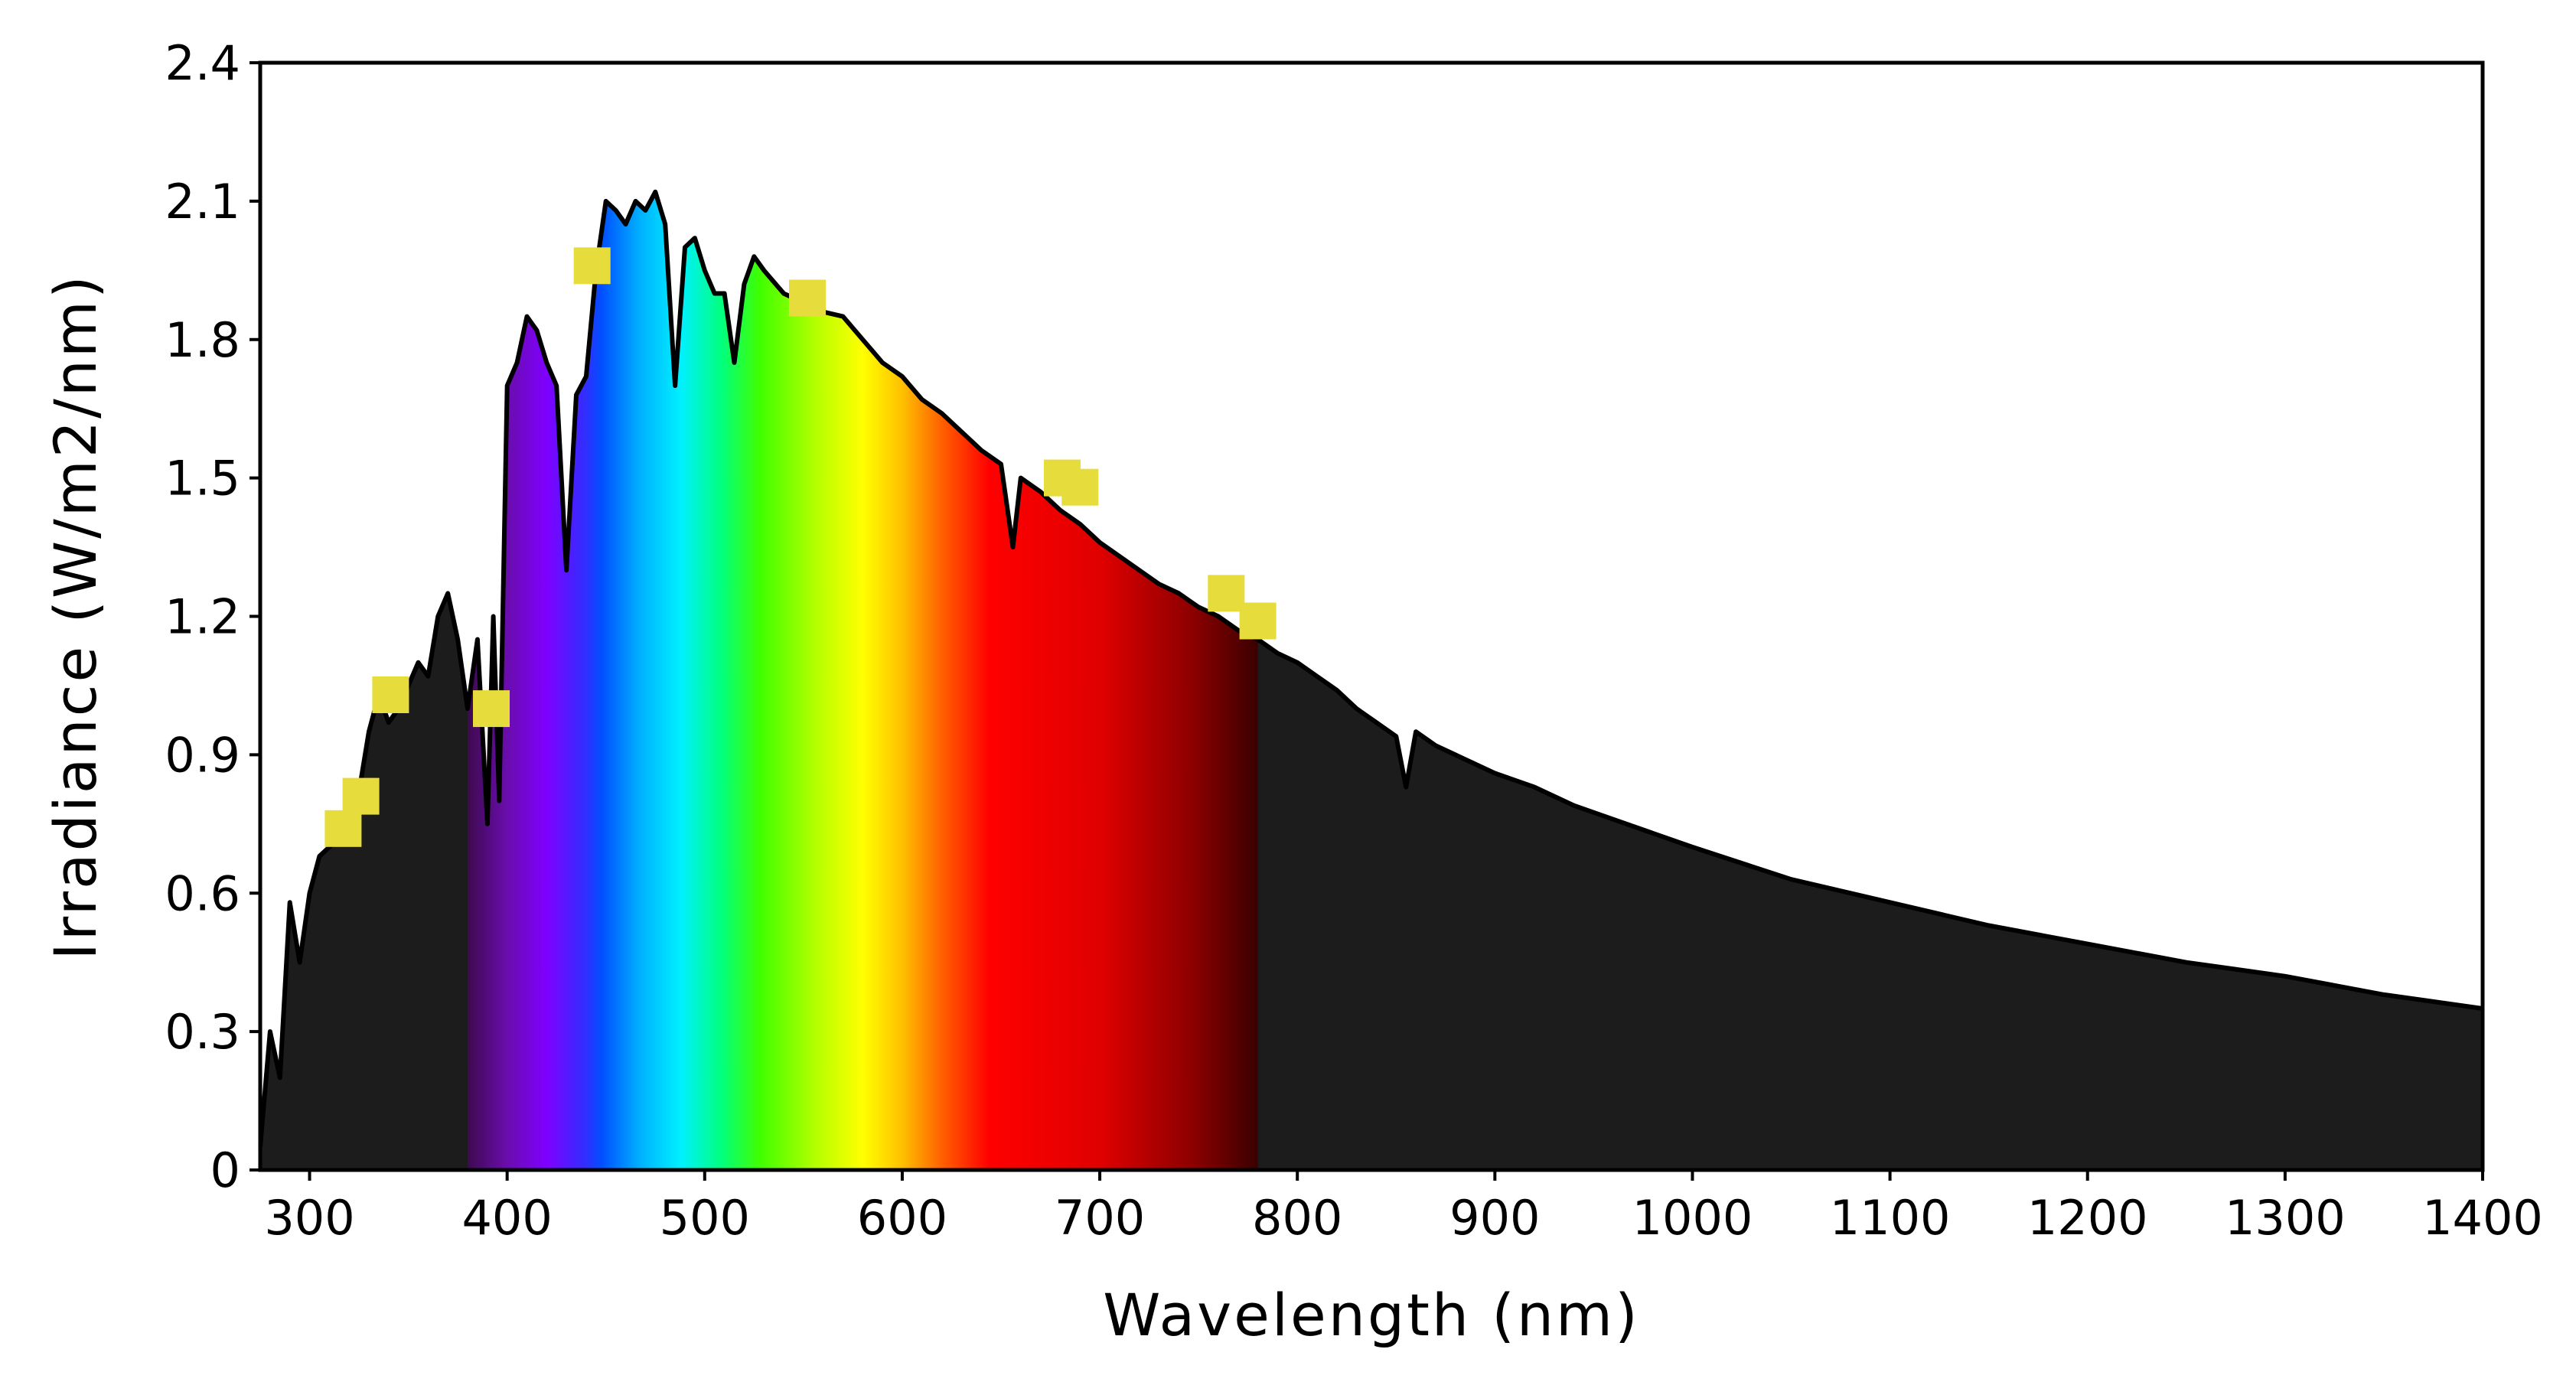 This screenshot has width=2576, height=1385. Describe the element at coordinates (202, 755) in the screenshot. I see `y-tick-label: 0.9` at that location.